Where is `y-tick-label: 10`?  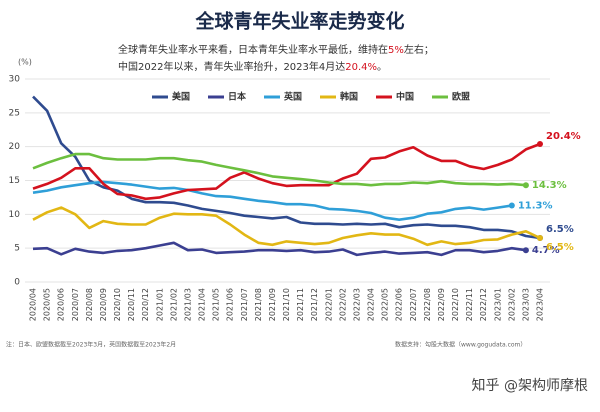 y-tick-label: 10 is located at coordinates (15, 215).